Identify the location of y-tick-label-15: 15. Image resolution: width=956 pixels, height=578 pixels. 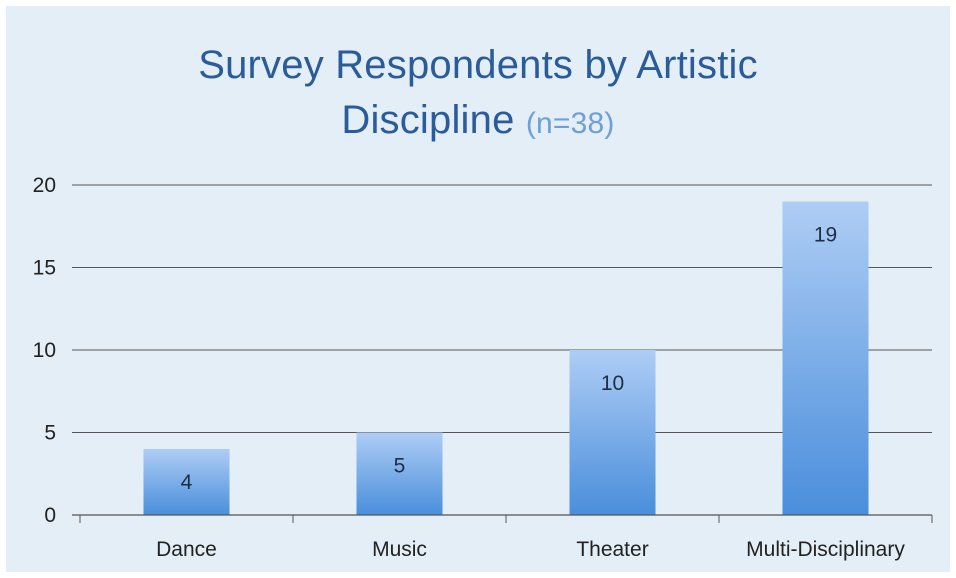
(44, 268).